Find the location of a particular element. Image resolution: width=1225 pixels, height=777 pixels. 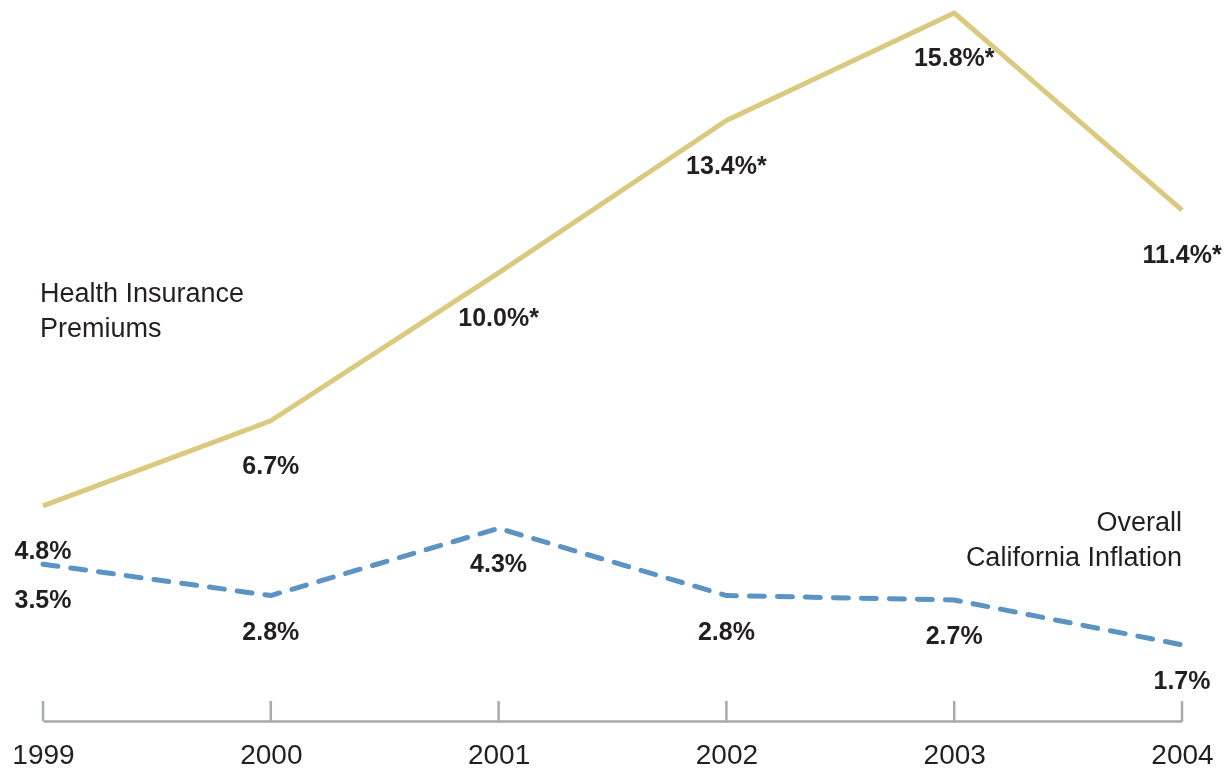

x-tick-label: 1999 is located at coordinates (43, 754).